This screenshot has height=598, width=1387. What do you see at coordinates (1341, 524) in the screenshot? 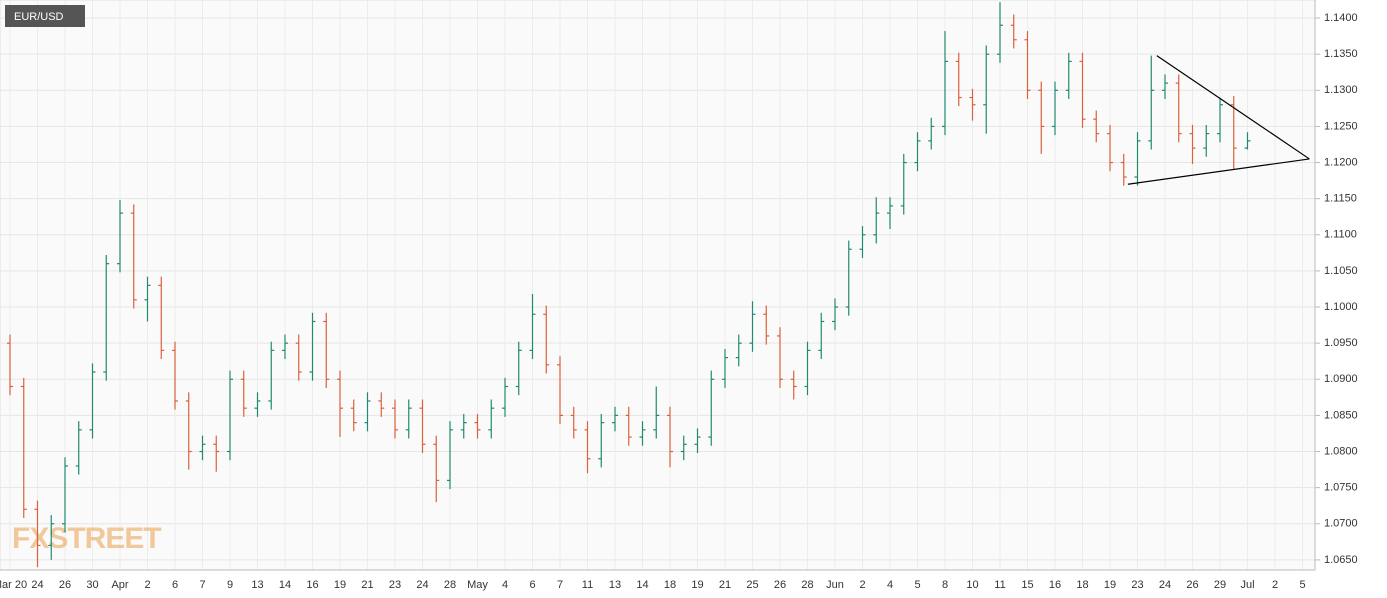
I see `y-tick-label: 1.0700` at bounding box center [1341, 524].